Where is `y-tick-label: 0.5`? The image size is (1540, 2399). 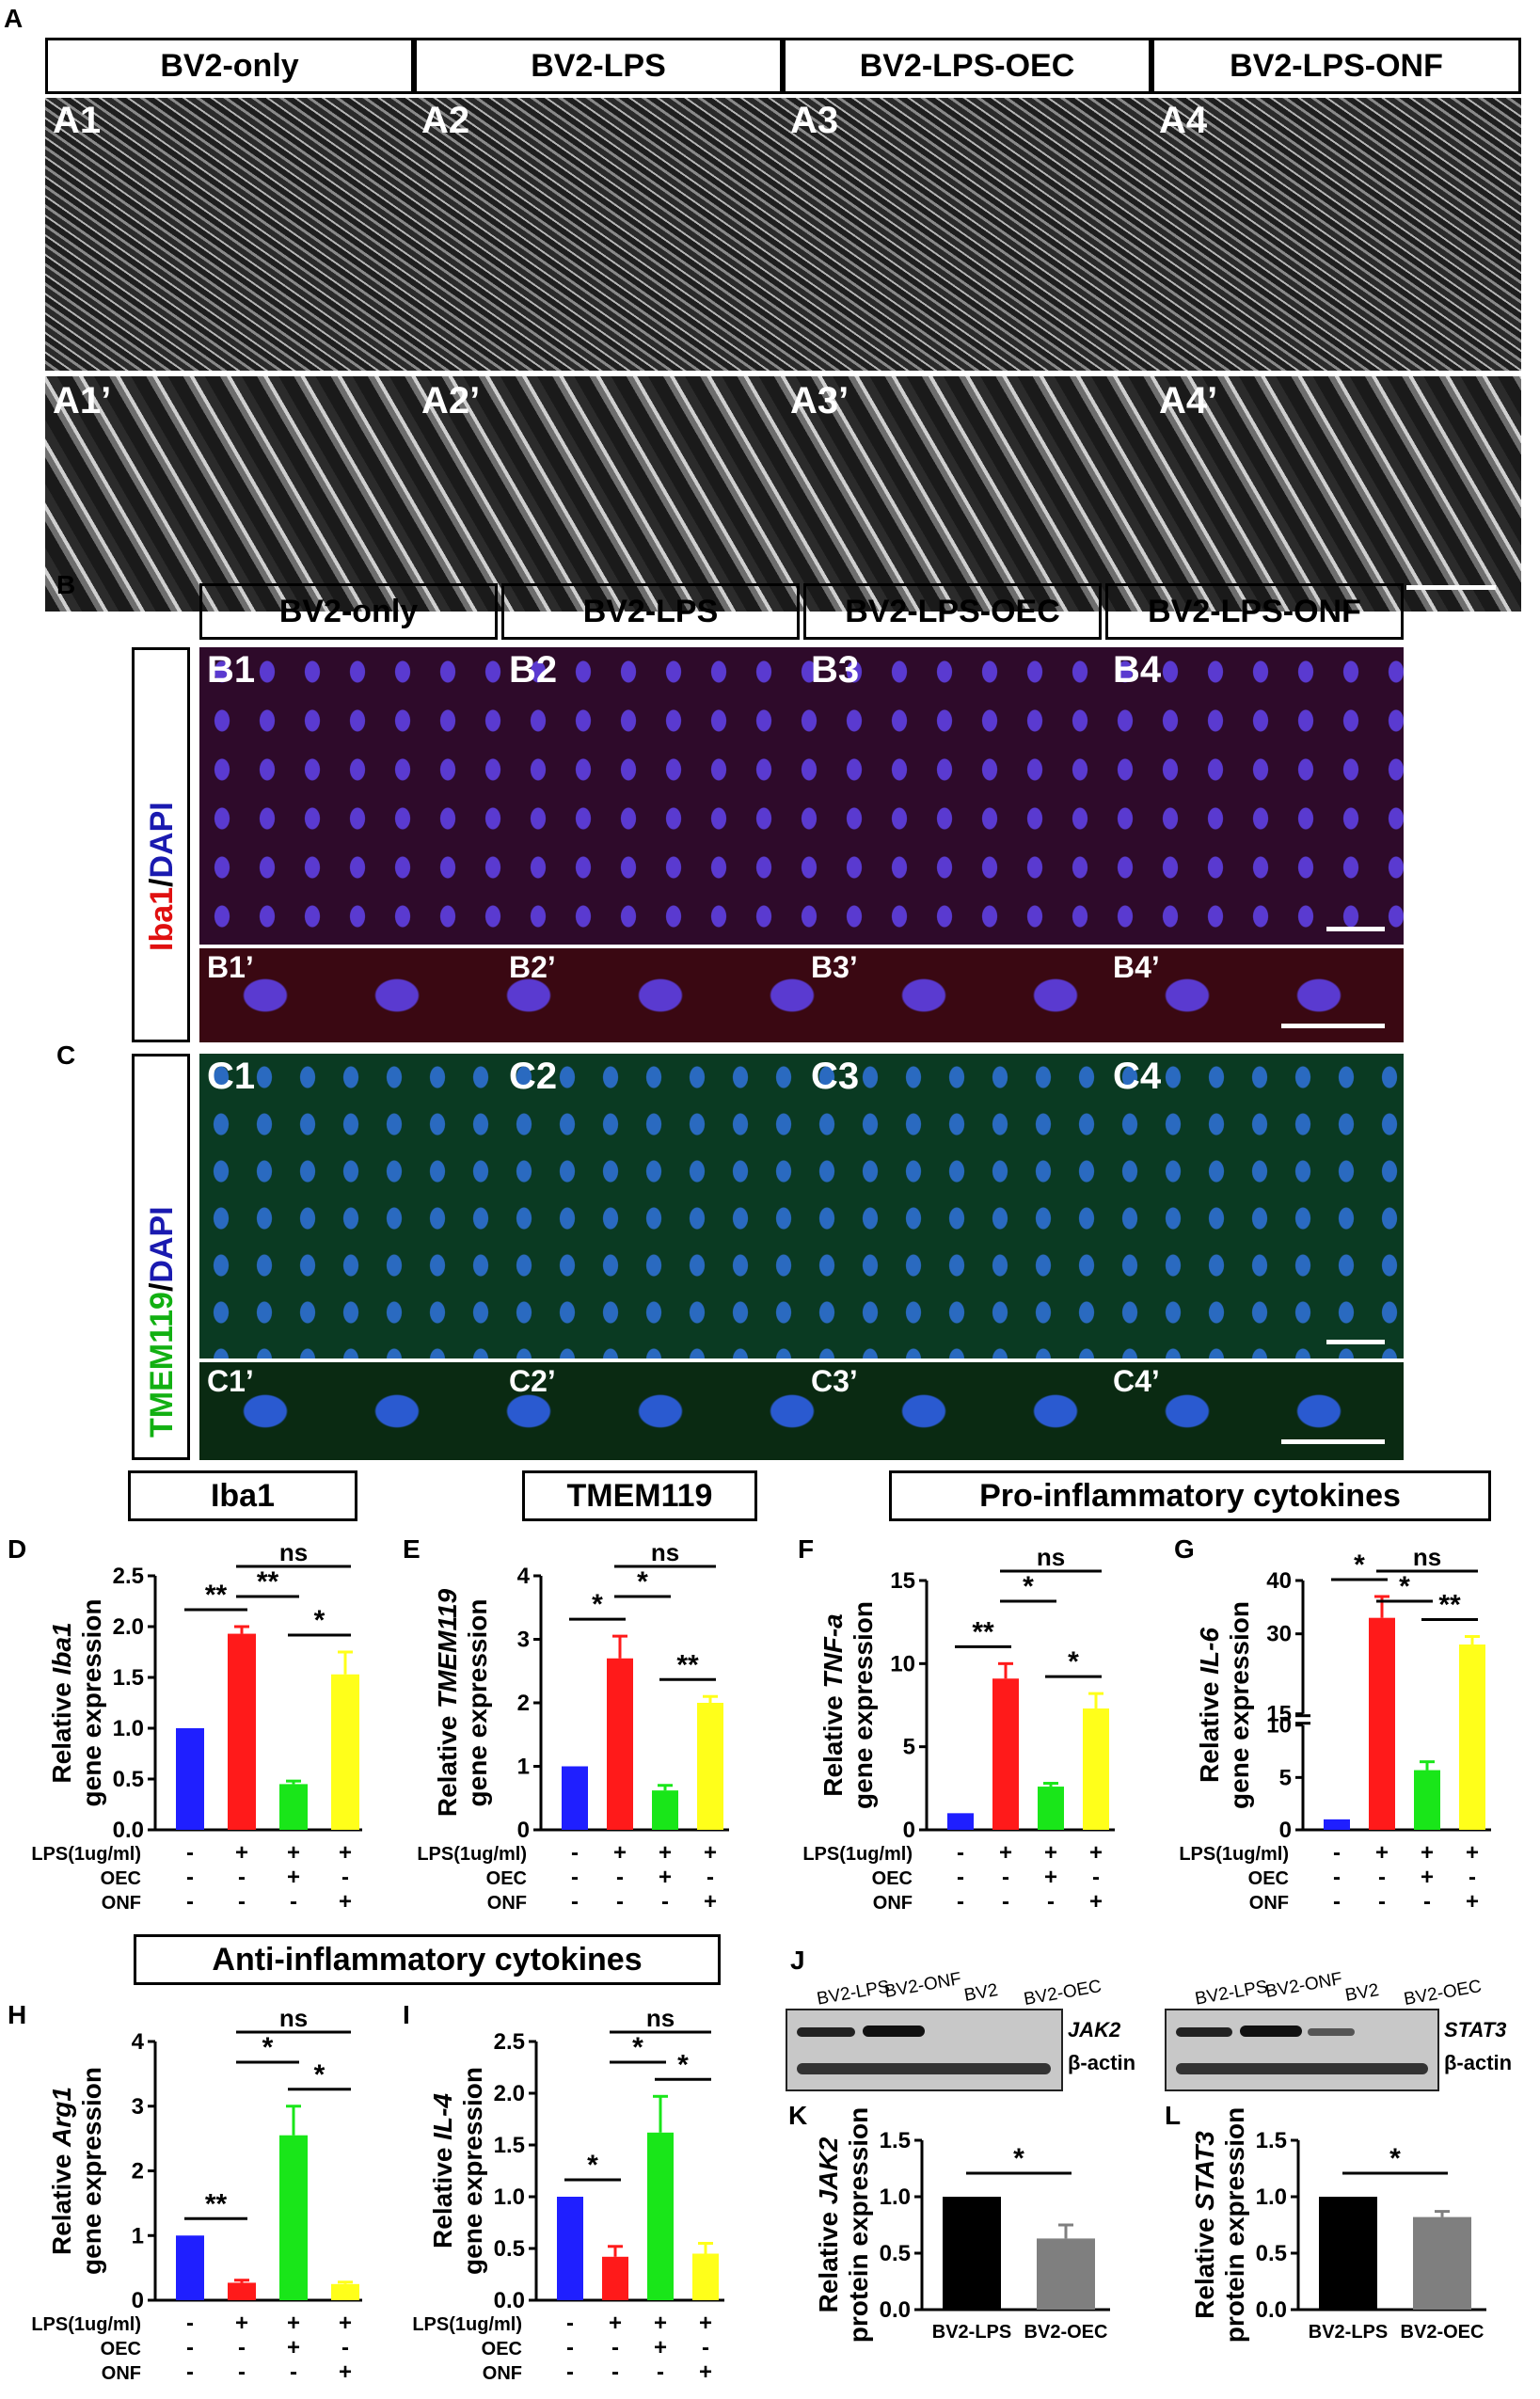 y-tick-label: 0.5 is located at coordinates (895, 2253).